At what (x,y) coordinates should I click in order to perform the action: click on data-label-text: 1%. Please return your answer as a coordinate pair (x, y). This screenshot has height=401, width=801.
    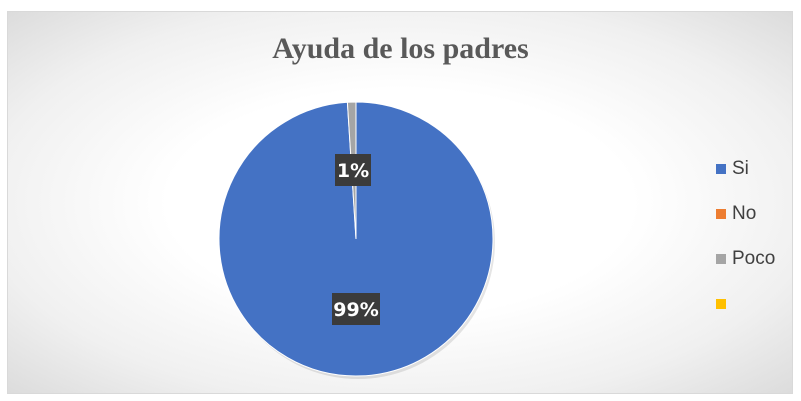
    Looking at the image, I should click on (353, 171).